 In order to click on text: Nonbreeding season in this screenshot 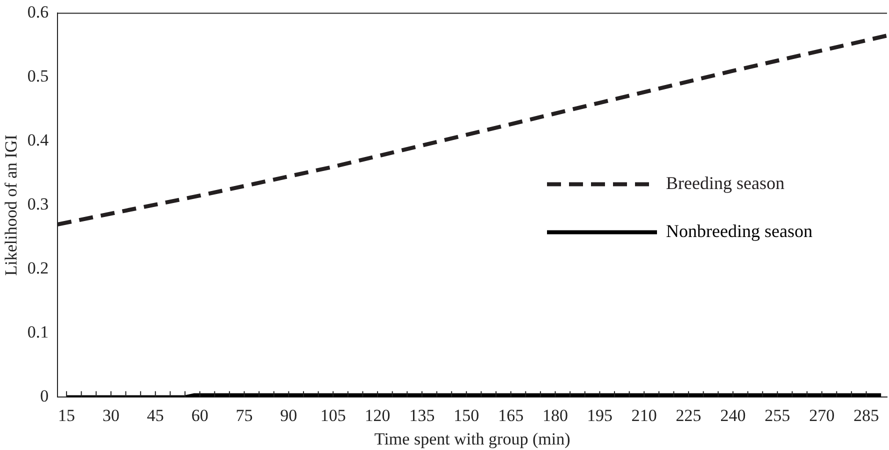, I will do `click(739, 230)`.